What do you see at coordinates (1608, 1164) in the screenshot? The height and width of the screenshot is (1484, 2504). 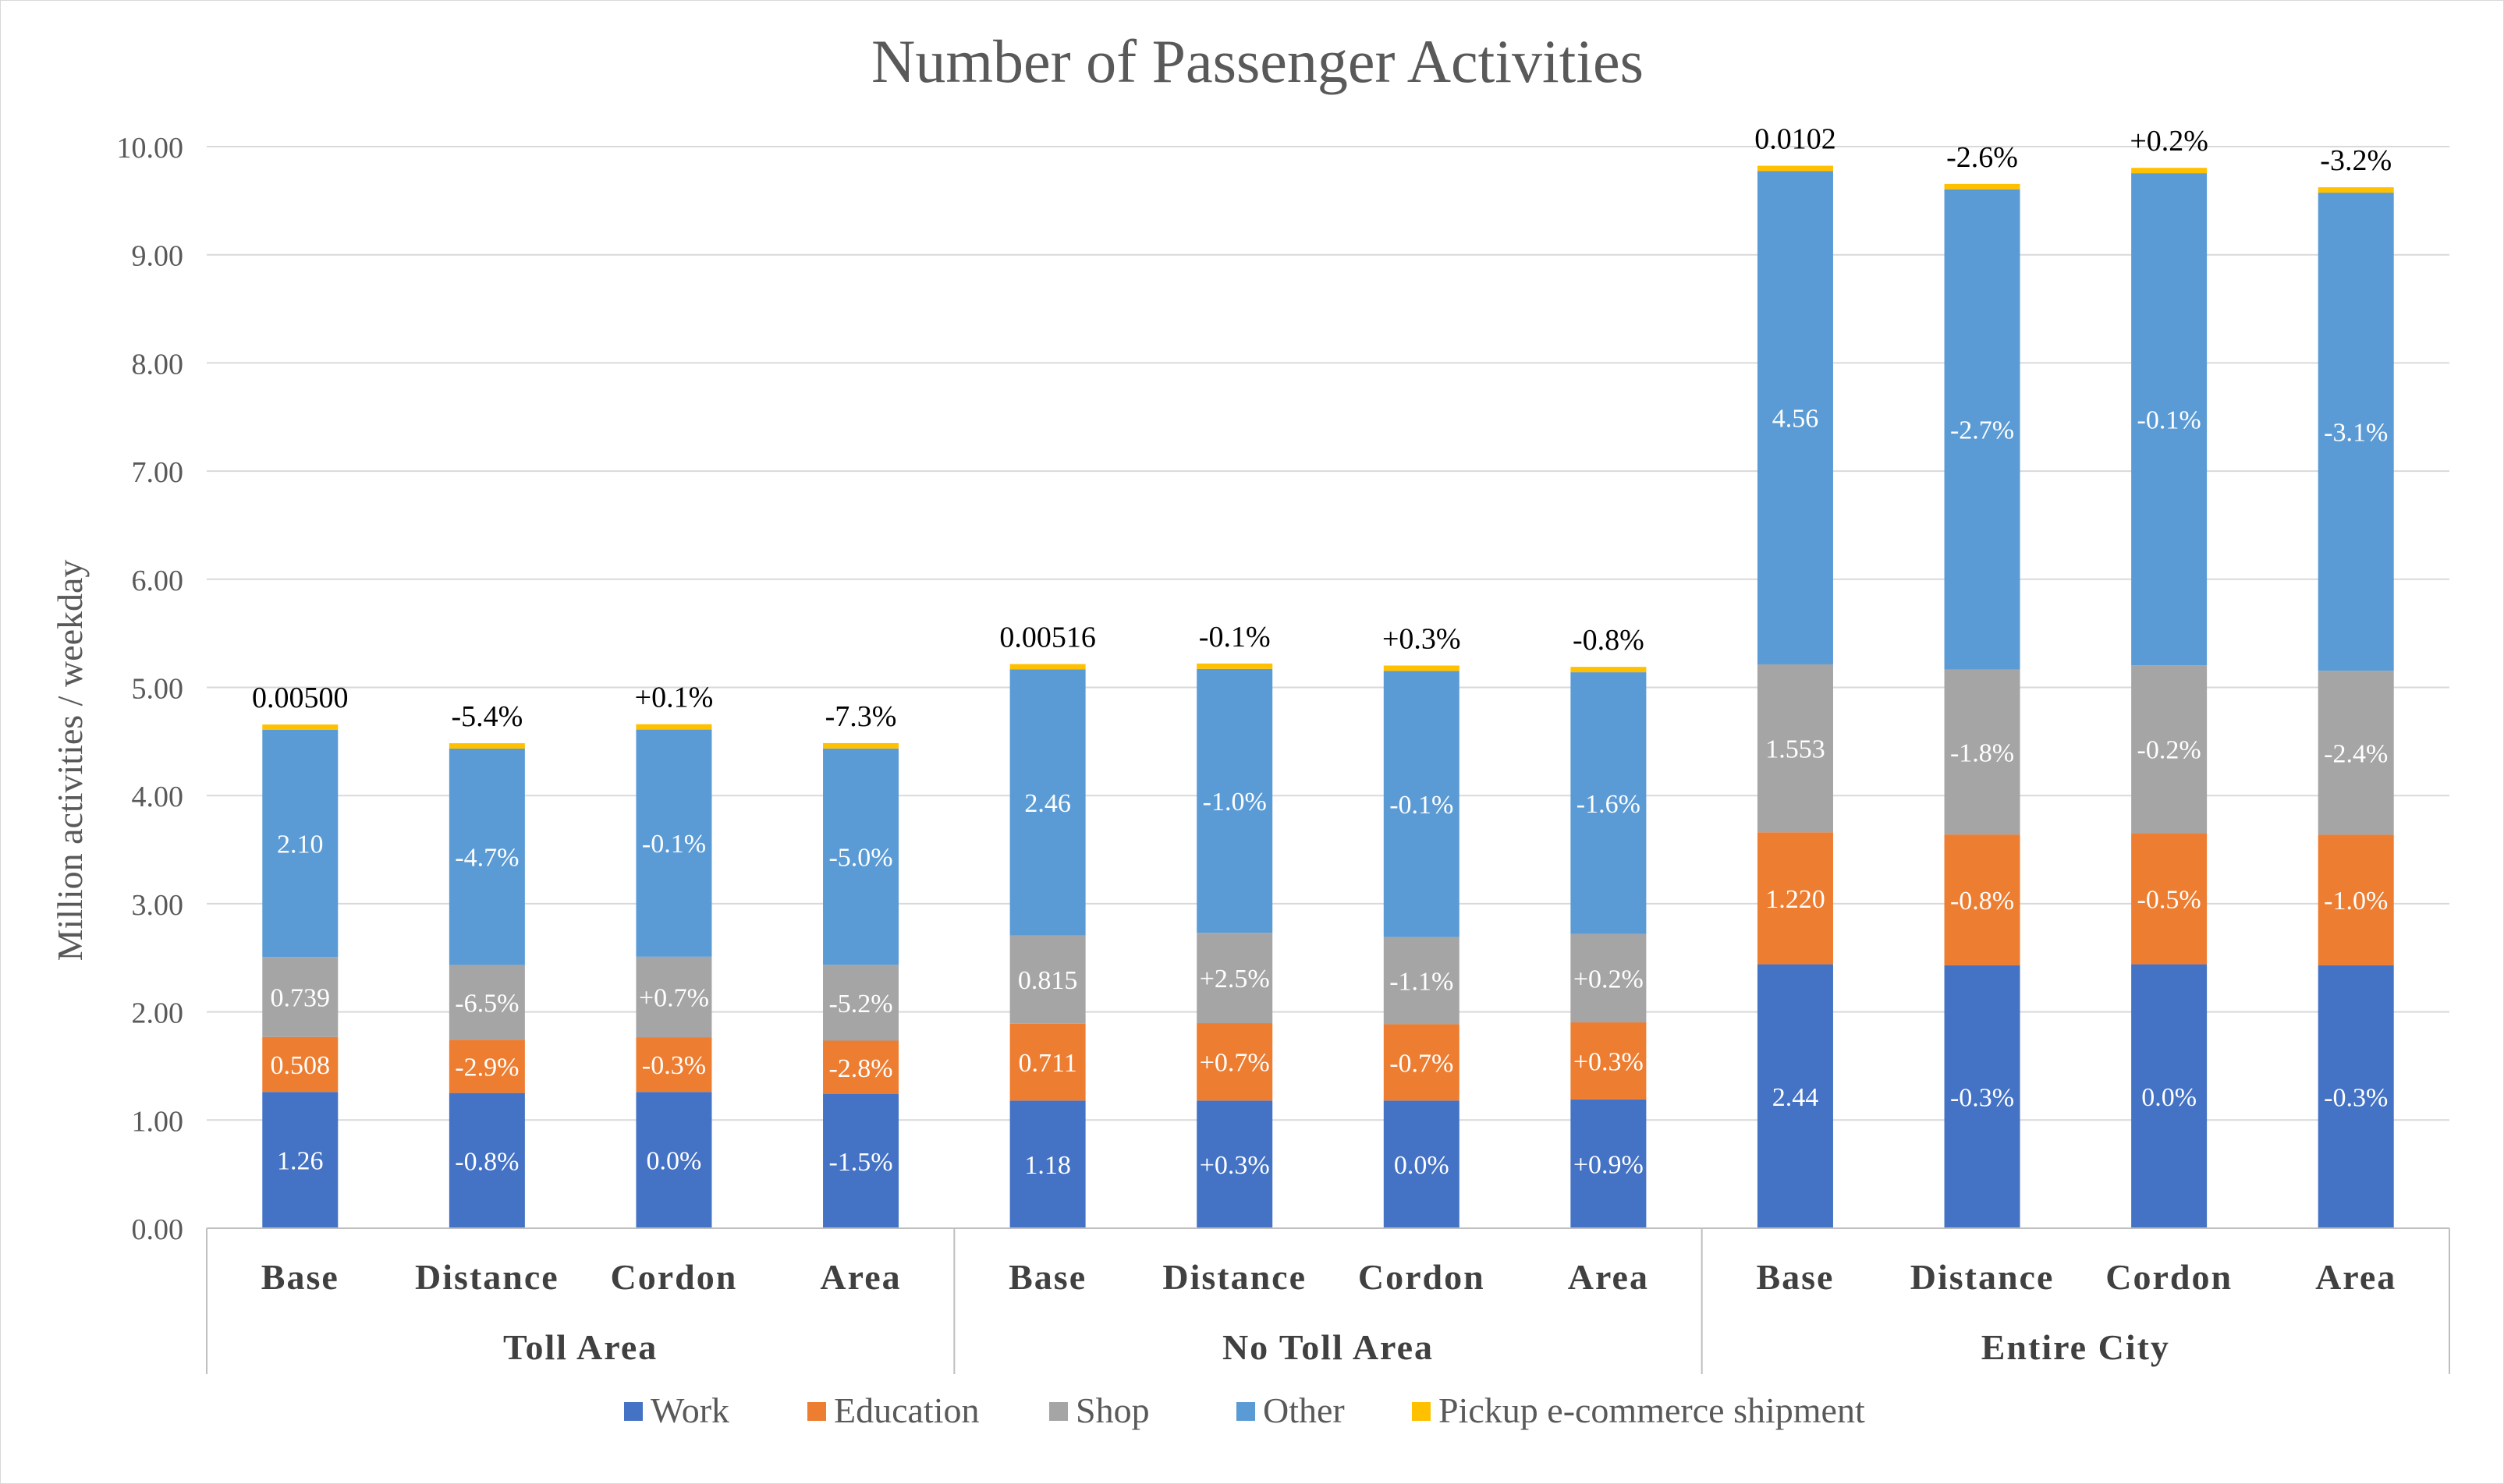 I see `segment-label: +0.9%` at bounding box center [1608, 1164].